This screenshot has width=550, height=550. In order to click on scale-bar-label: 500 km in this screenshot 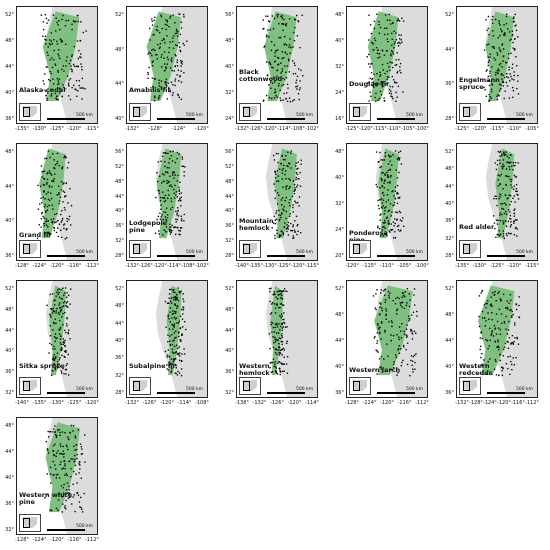, I will do `click(84, 252)`.